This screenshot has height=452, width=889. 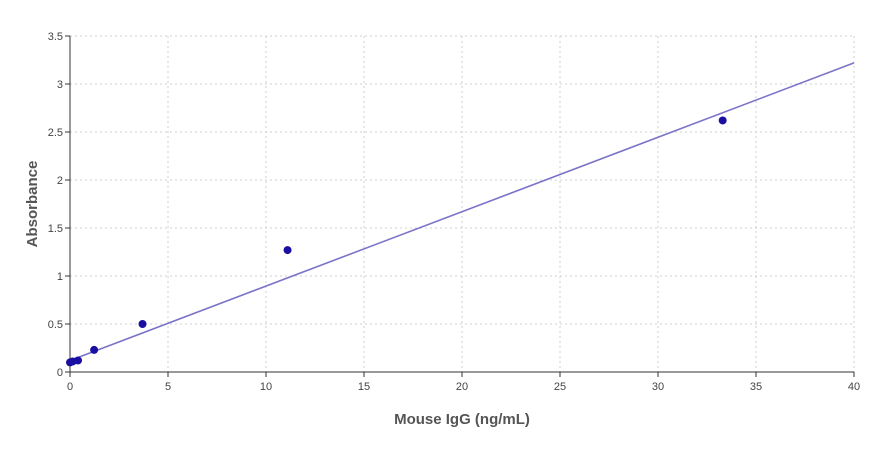 What do you see at coordinates (364, 387) in the screenshot?
I see `x-tick-label: 15` at bounding box center [364, 387].